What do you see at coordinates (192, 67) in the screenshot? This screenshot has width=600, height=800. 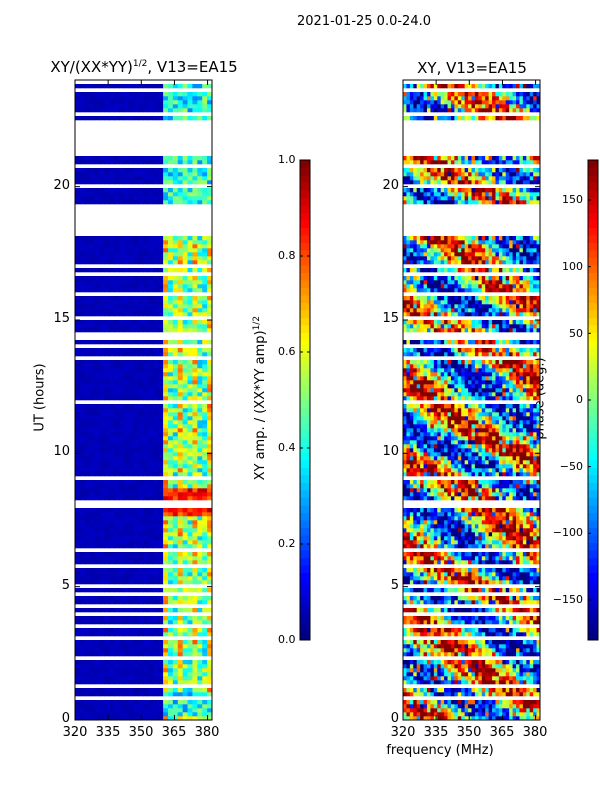 I see `left-title-suffix: , V13=EA15` at bounding box center [192, 67].